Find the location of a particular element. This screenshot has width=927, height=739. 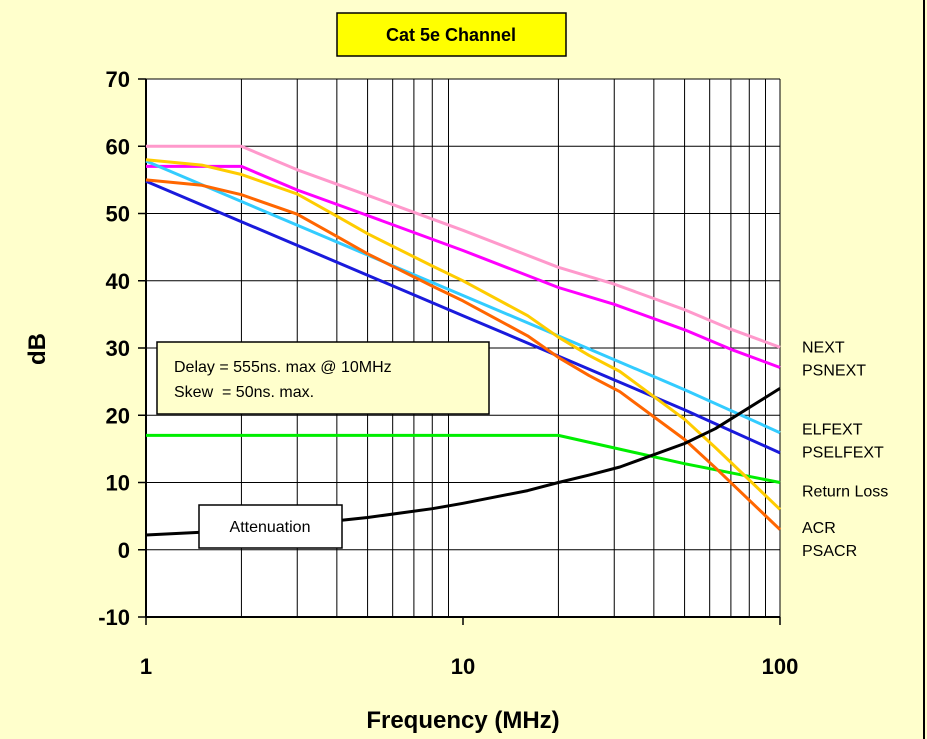

y-tick-label: 10 is located at coordinates (118, 483).